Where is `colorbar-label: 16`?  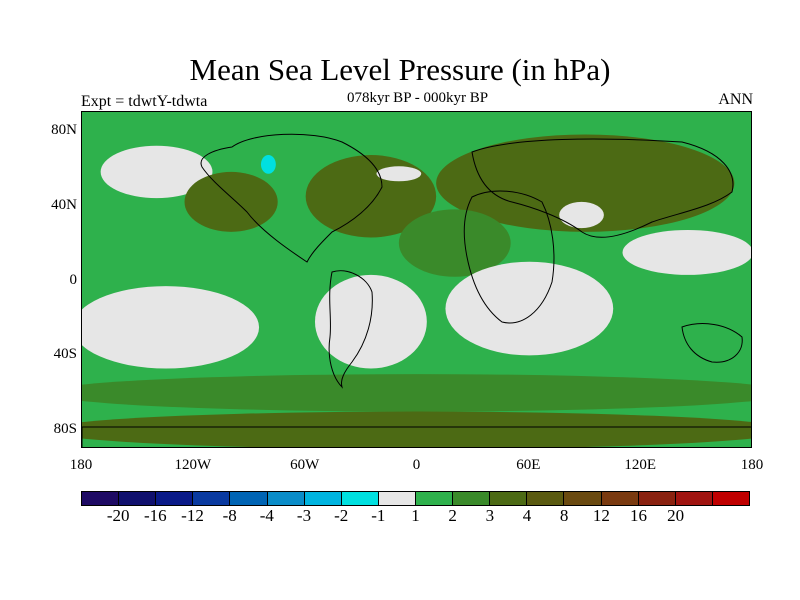
colorbar-label: 16 is located at coordinates (638, 515).